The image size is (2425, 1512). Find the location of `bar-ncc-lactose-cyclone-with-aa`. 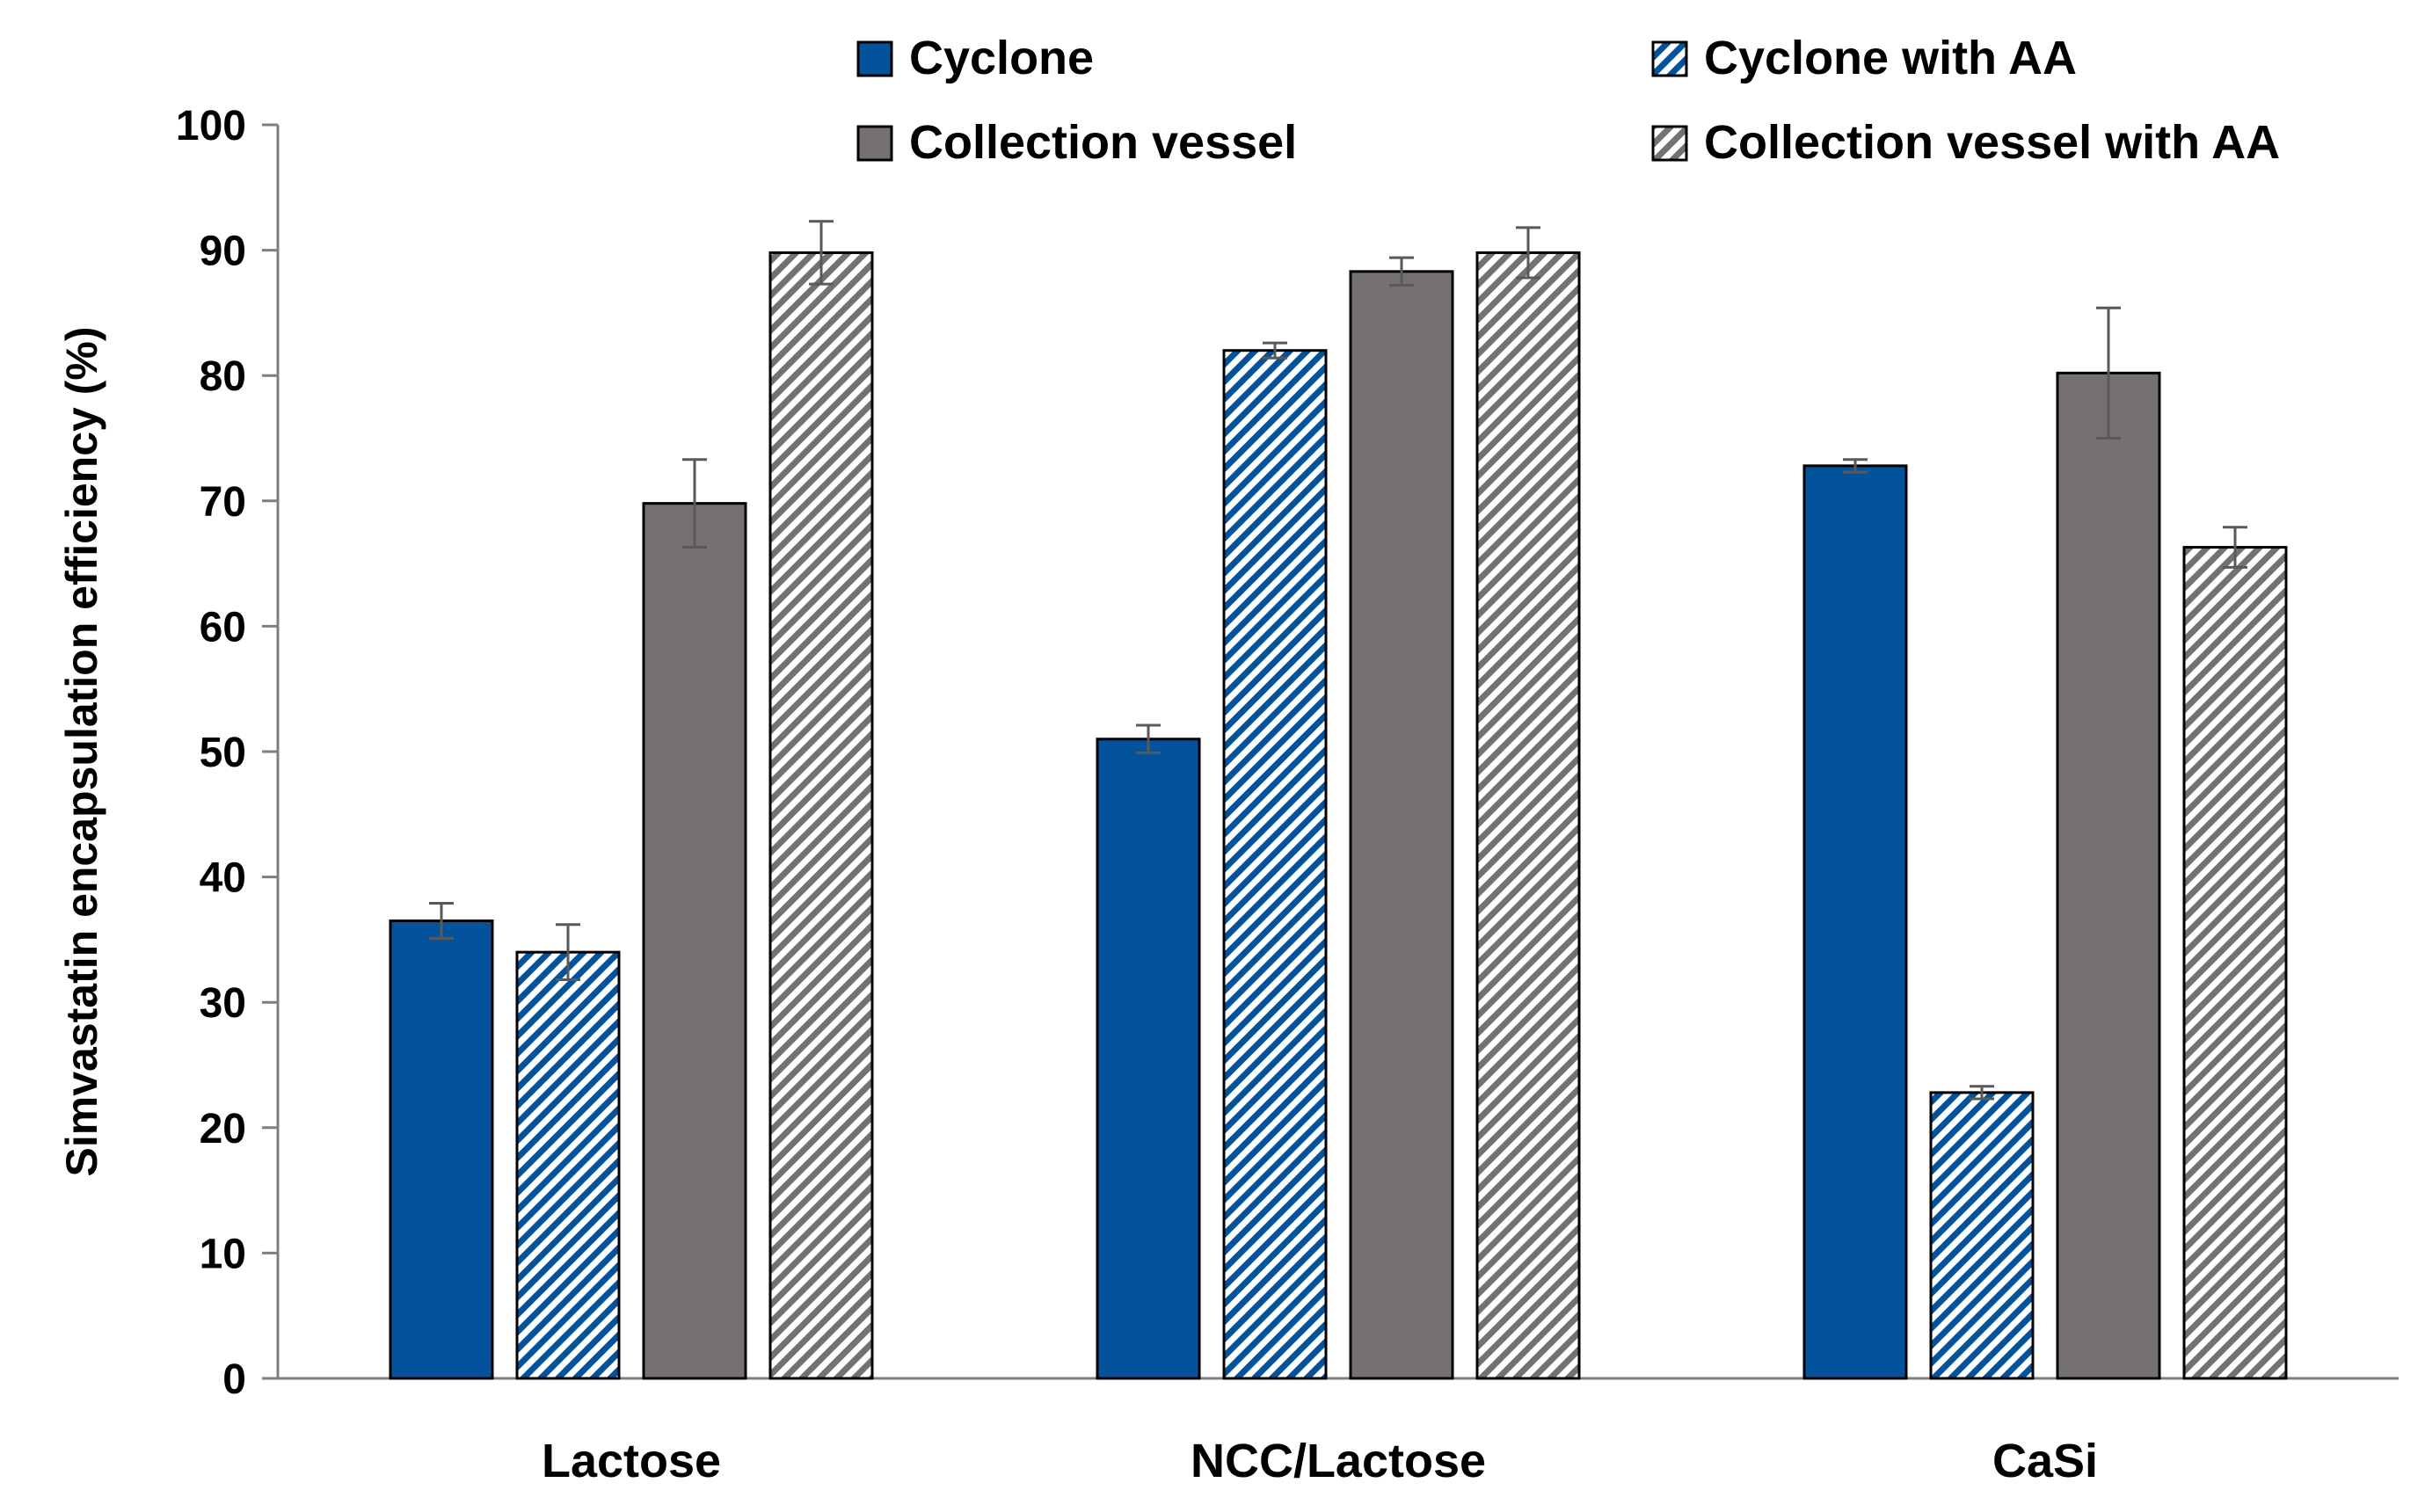

bar-ncc-lactose-cyclone-with-aa is located at coordinates (1275, 865).